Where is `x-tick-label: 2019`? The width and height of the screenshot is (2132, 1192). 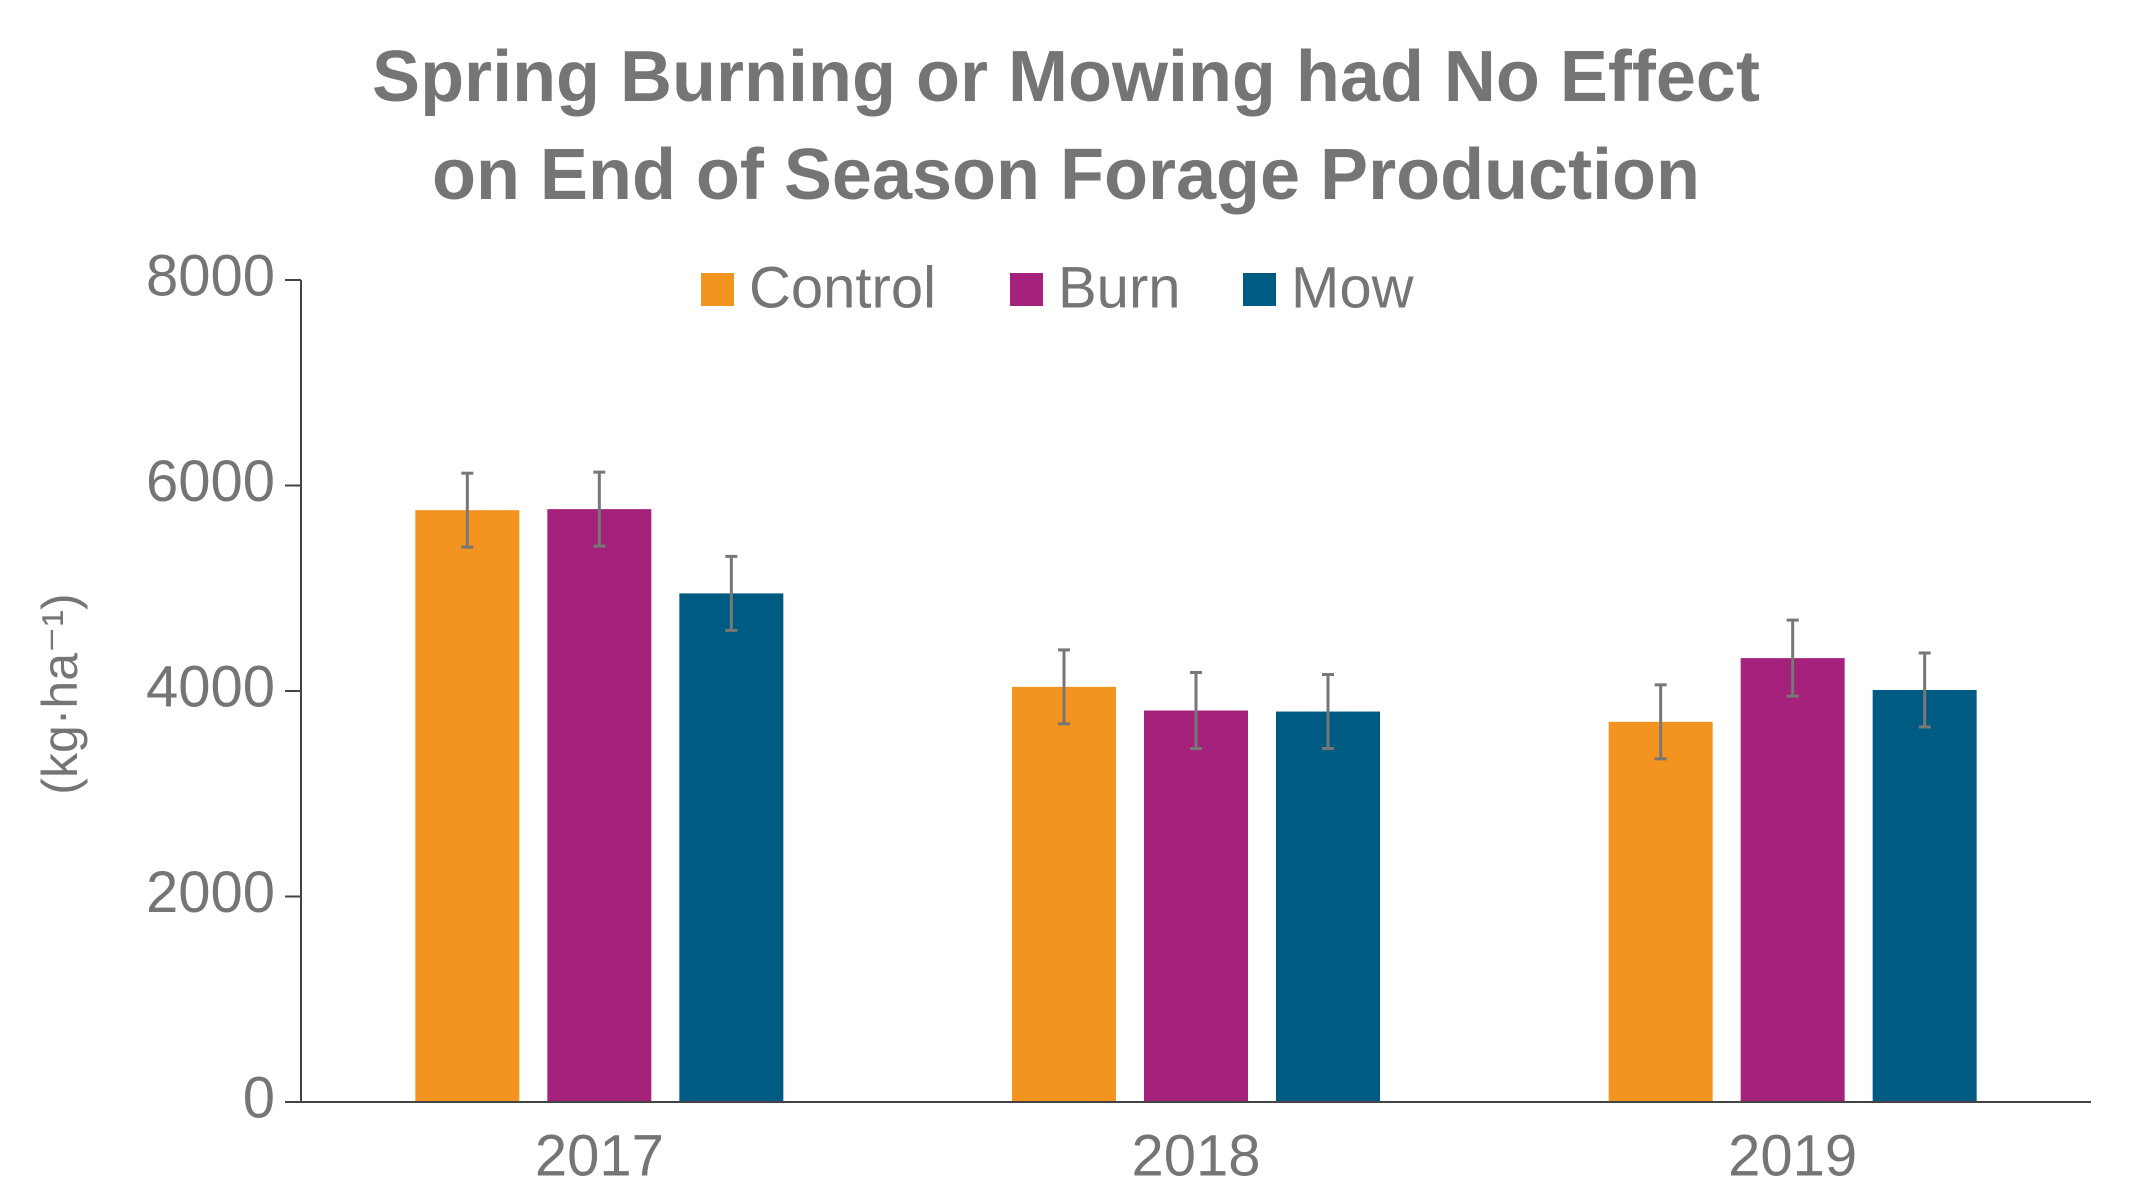
x-tick-label: 2019 is located at coordinates (1792, 1155).